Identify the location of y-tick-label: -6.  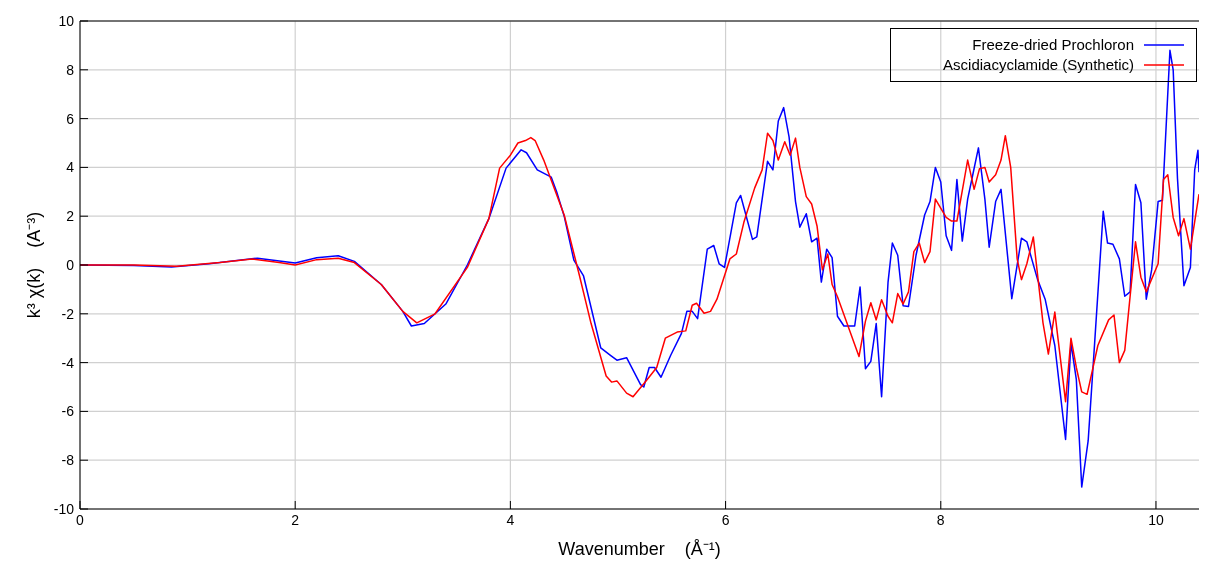
(68, 411).